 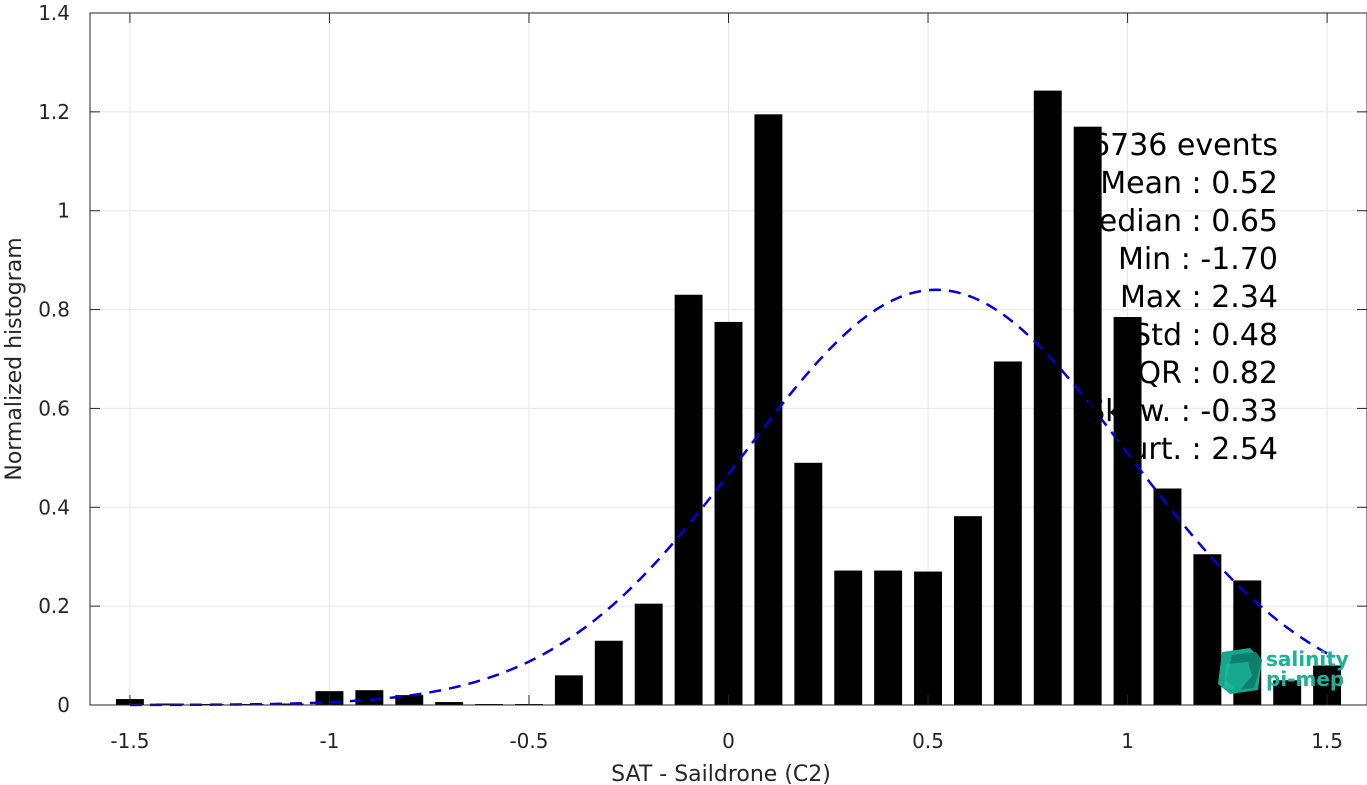 What do you see at coordinates (54, 112) in the screenshot?
I see `y-tick-label: 1.2` at bounding box center [54, 112].